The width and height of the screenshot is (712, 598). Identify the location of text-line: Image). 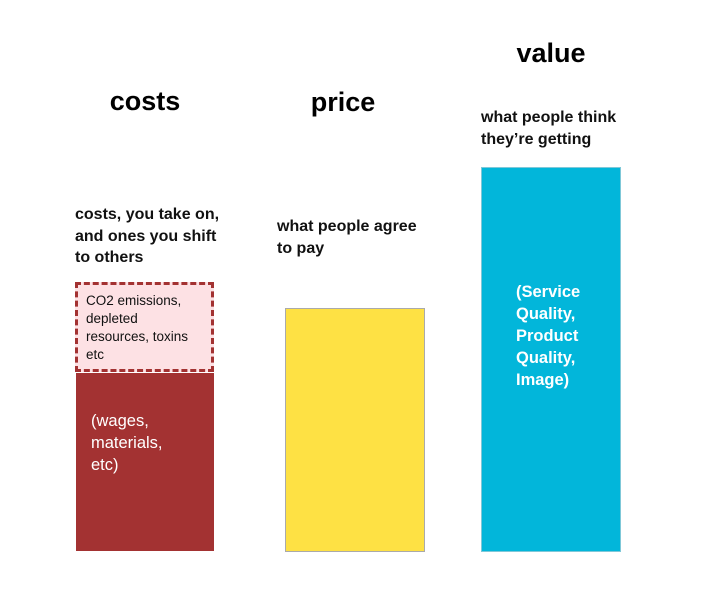
(543, 380).